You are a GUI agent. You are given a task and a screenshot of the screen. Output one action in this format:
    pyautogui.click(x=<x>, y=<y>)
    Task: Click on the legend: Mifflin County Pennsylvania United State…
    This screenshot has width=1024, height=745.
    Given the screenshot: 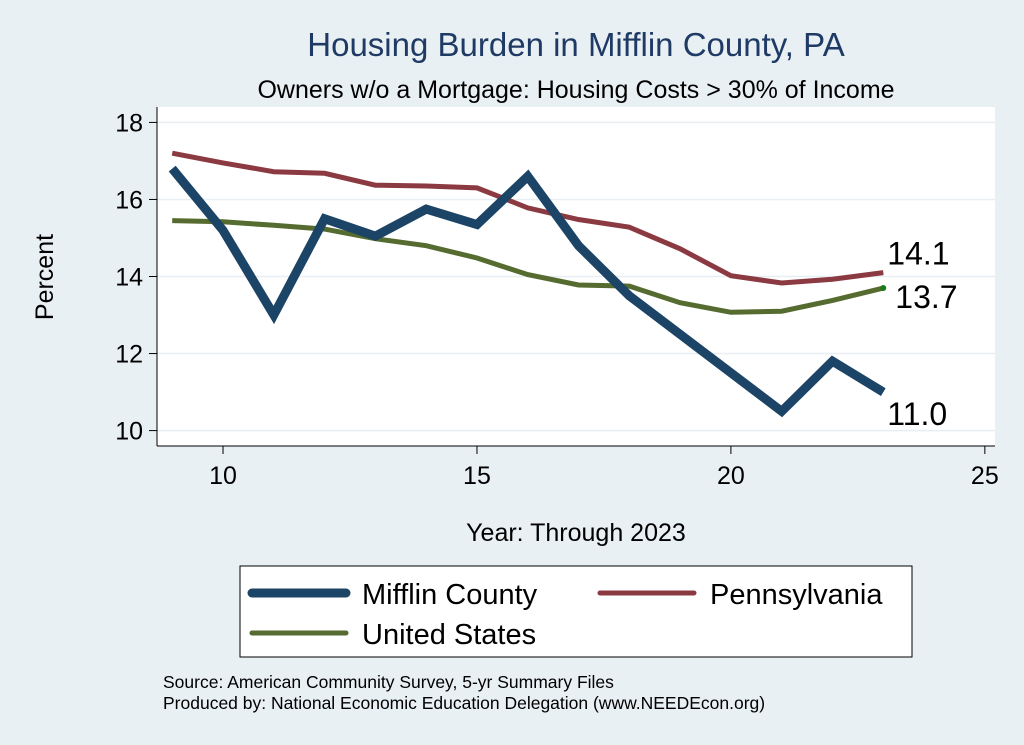 What is the action you would take?
    pyautogui.click(x=576, y=611)
    